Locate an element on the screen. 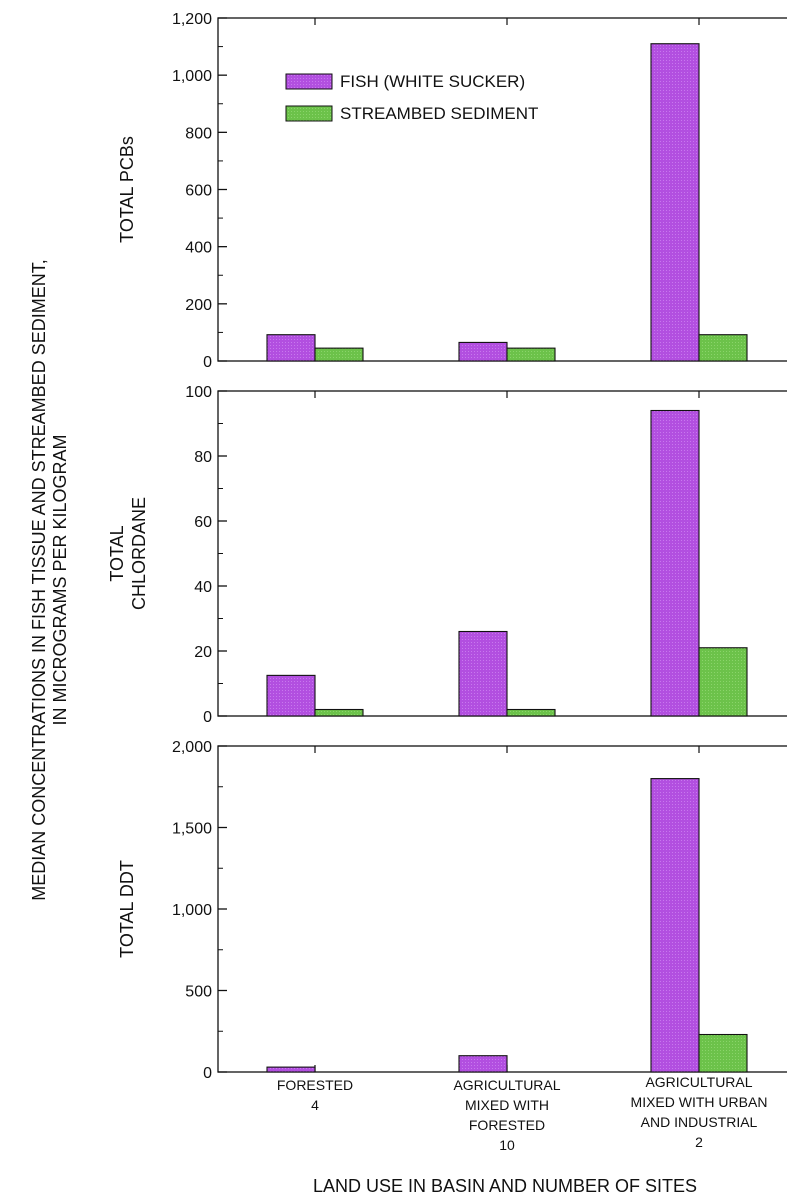 This screenshot has width=787, height=1199. legend-label-fish: FISH (WHITE SUCKER) is located at coordinates (432, 81).